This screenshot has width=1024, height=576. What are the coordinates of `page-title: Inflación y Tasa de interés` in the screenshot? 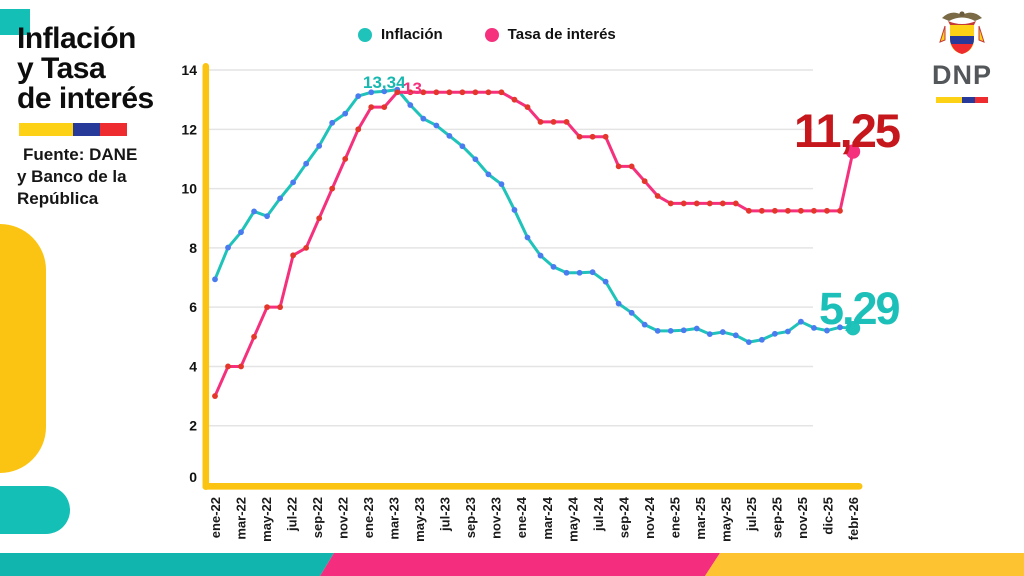 It's located at (107, 69).